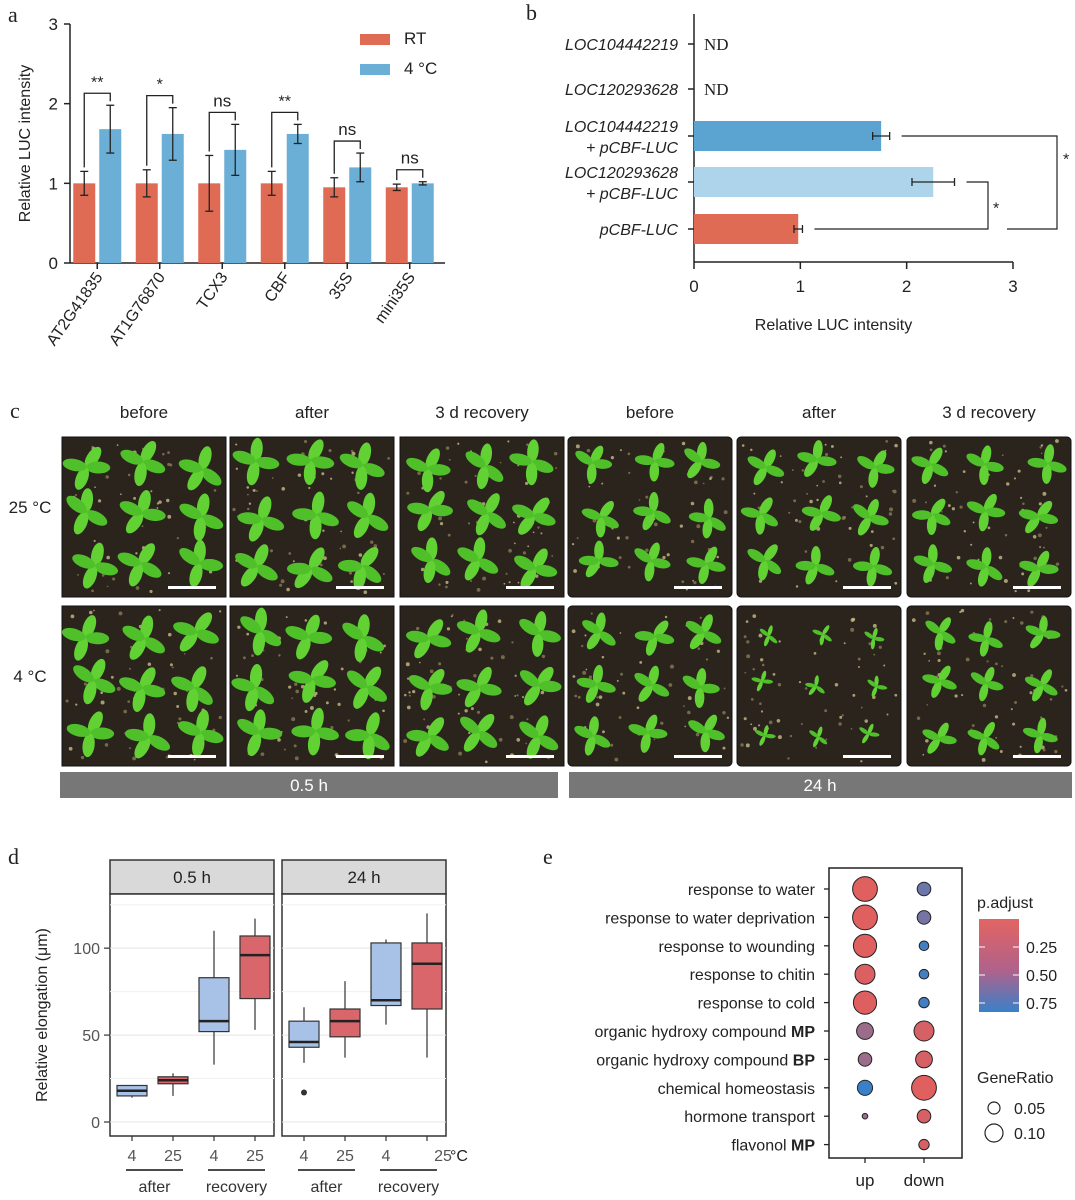  I want to click on y-tick-label: 50, so click(91, 1036).